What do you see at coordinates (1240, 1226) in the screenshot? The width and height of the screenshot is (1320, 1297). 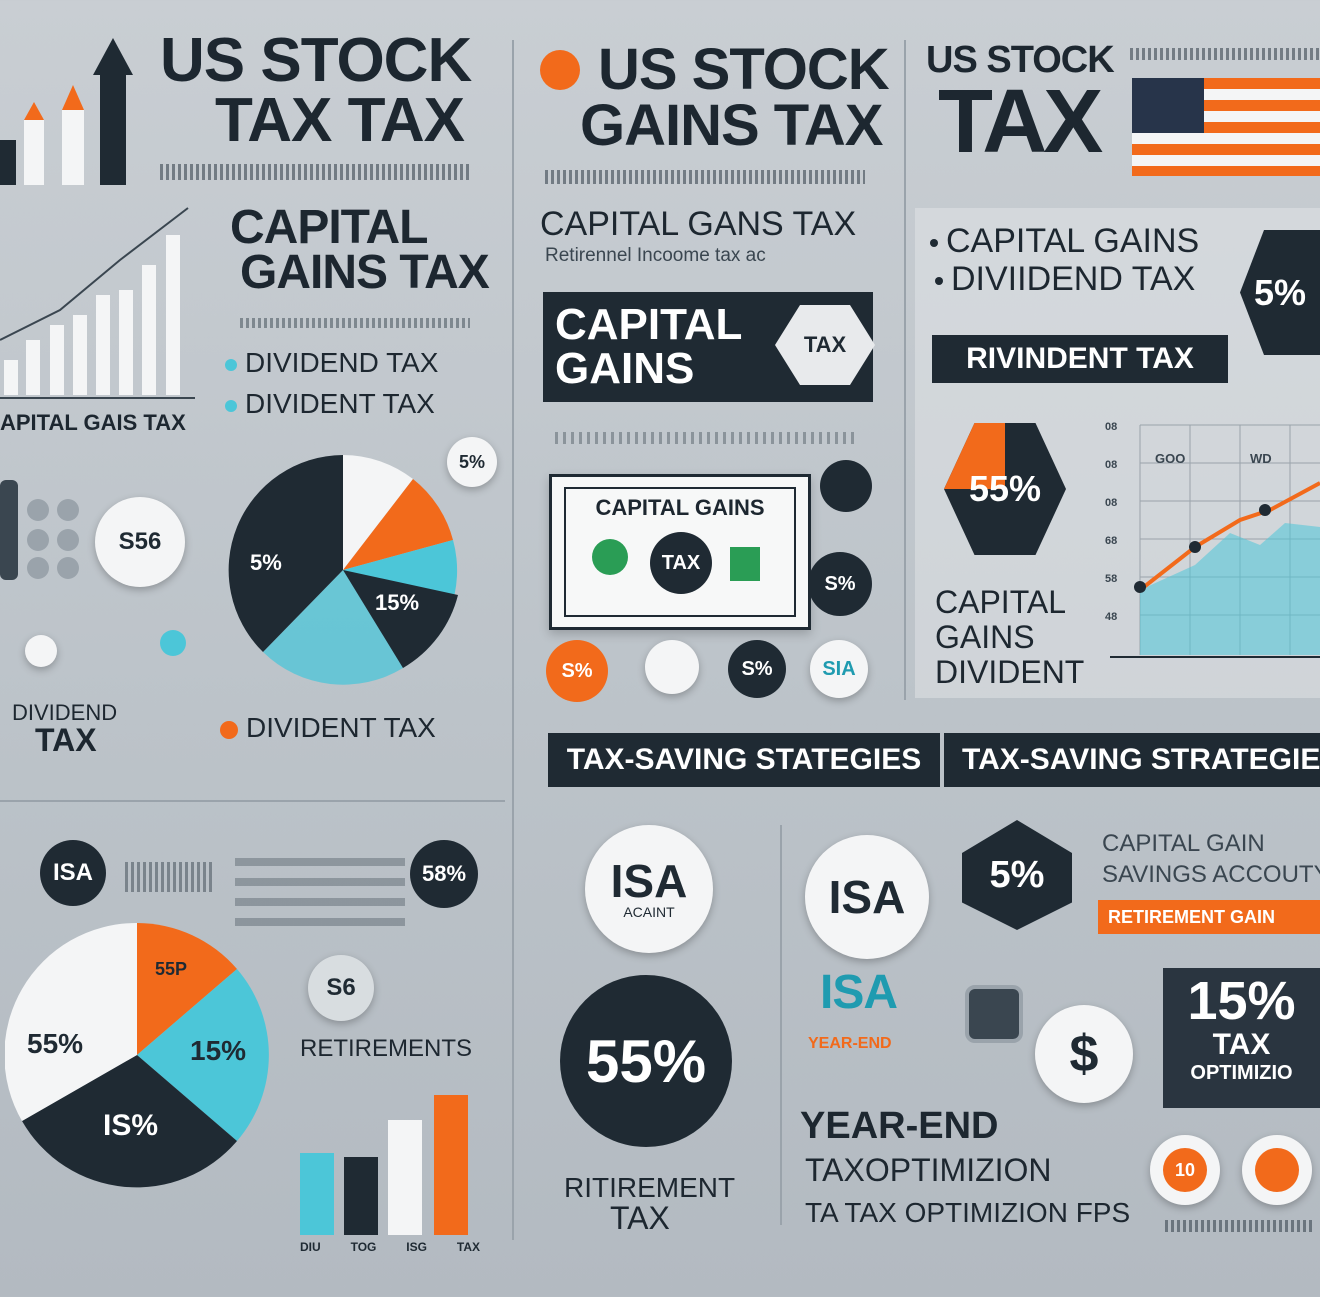 I see `strat-bottom-text` at bounding box center [1240, 1226].